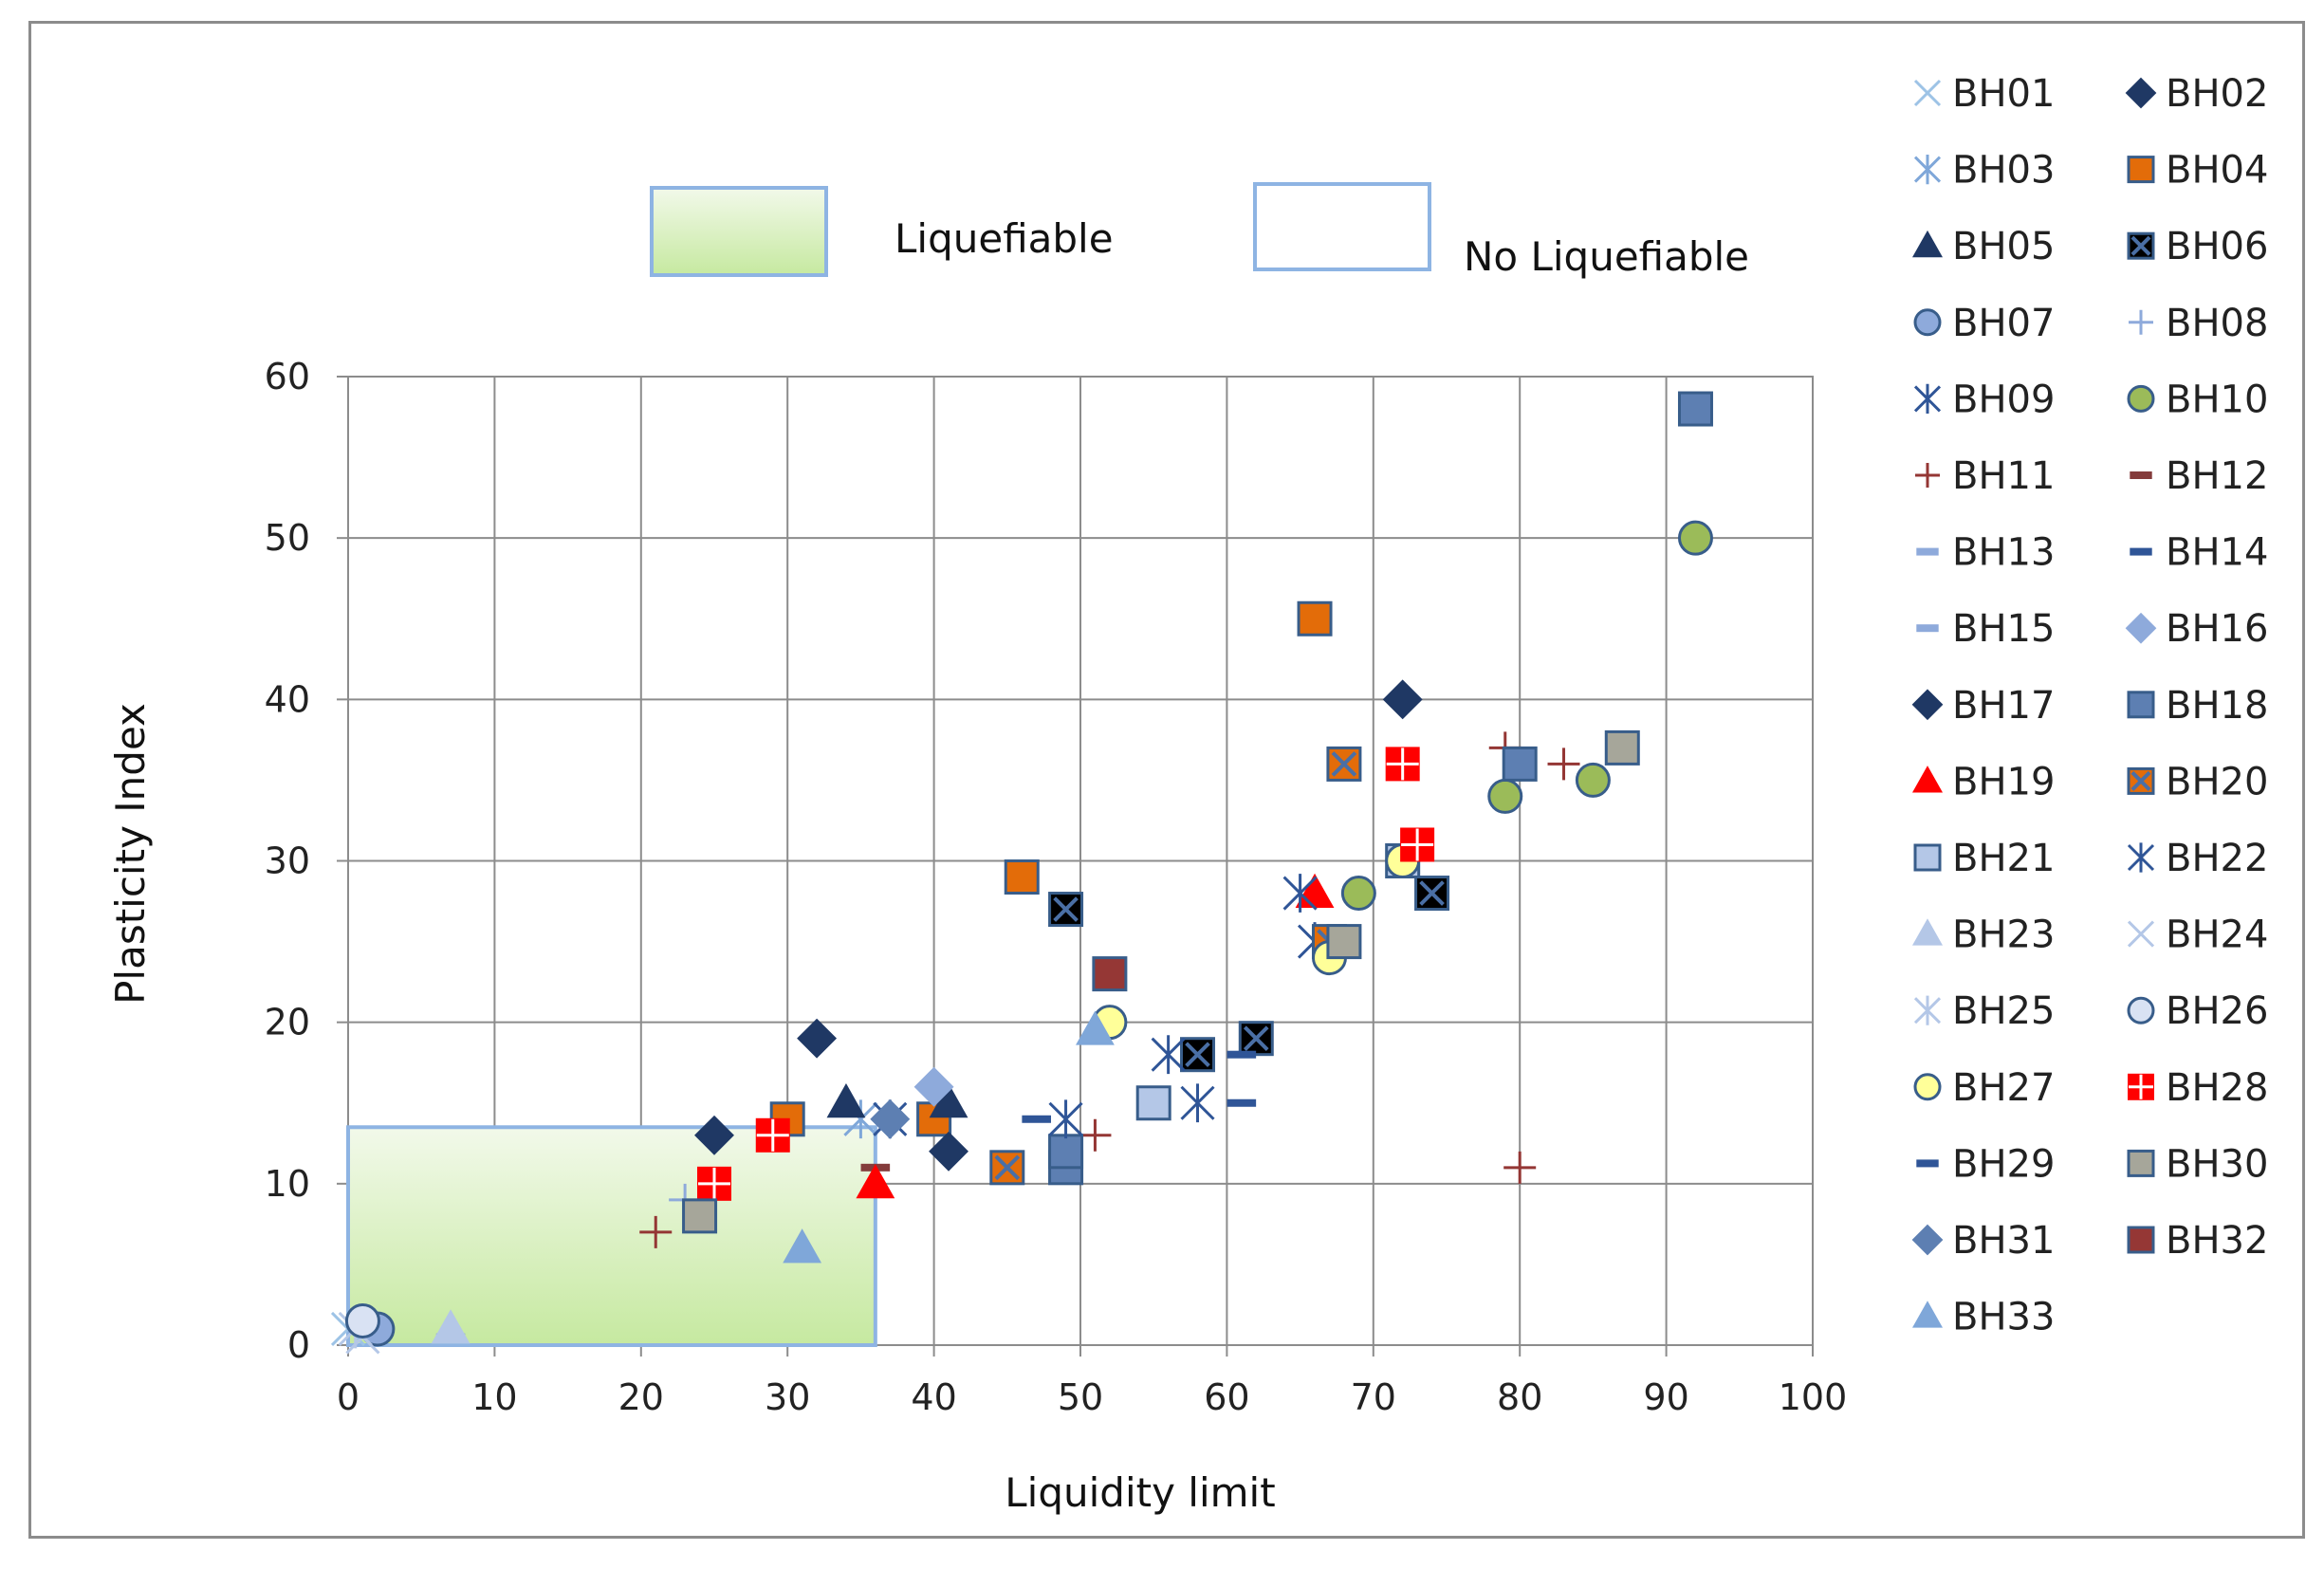 Image resolution: width=2324 pixels, height=1569 pixels. Describe the element at coordinates (1928, 475) in the screenshot. I see `legend-marker-bh11` at that location.